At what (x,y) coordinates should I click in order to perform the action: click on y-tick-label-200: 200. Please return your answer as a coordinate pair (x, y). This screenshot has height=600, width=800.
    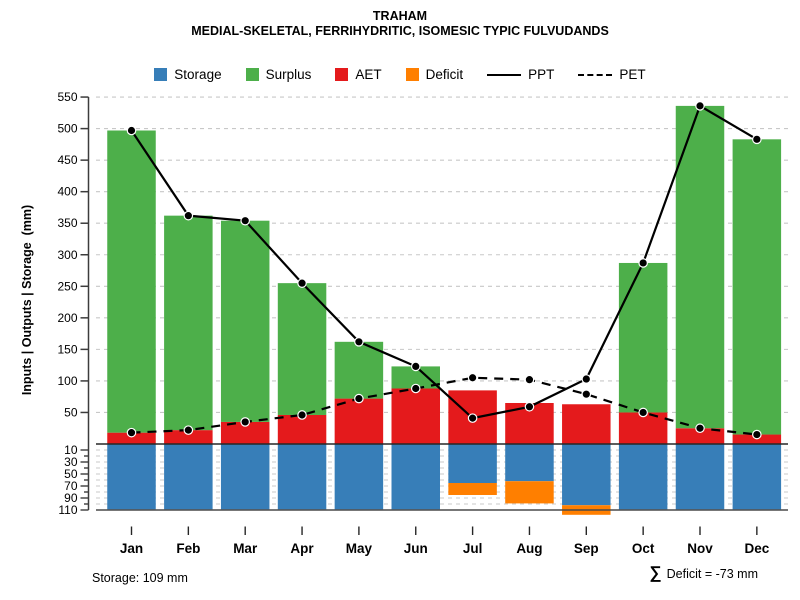
    Looking at the image, I should click on (67, 318).